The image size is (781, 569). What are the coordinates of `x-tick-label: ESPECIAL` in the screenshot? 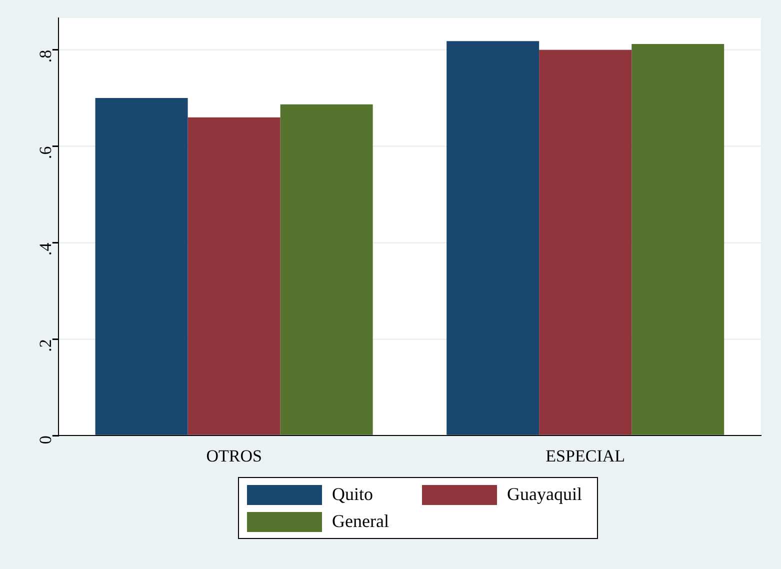 It's located at (586, 456).